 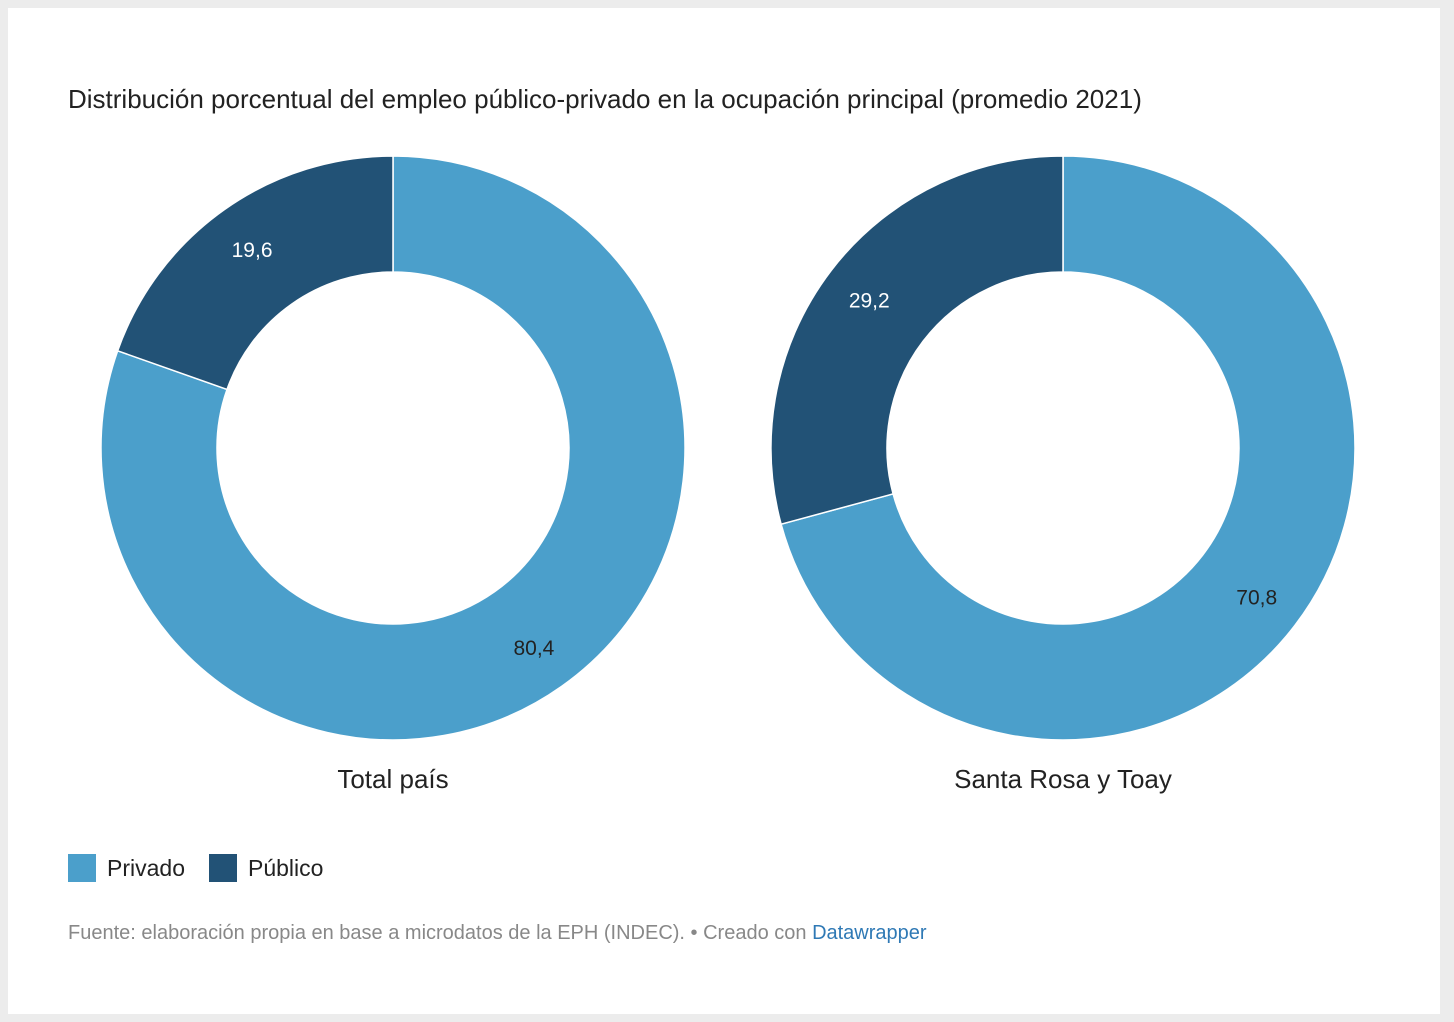 What do you see at coordinates (869, 301) in the screenshot?
I see `slice-value-label: 29,2` at bounding box center [869, 301].